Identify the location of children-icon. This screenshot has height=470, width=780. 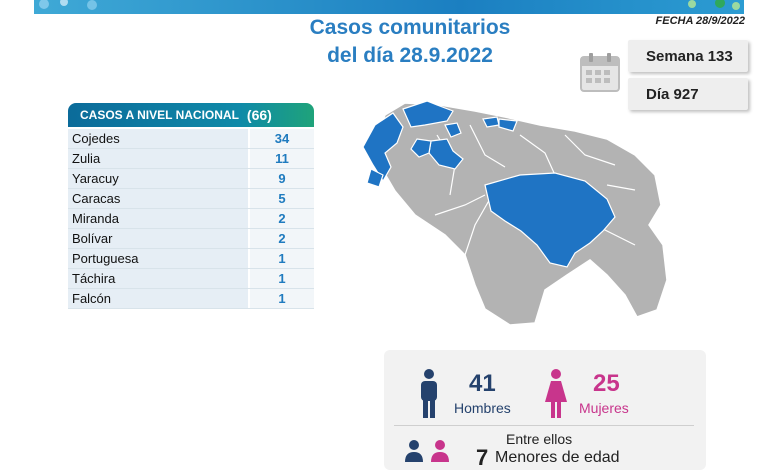
(427, 451).